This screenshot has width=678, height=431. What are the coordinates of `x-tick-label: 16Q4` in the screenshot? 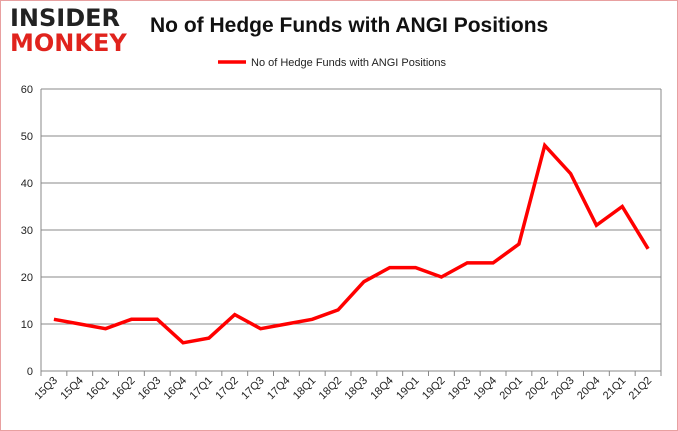 It's located at (176, 389).